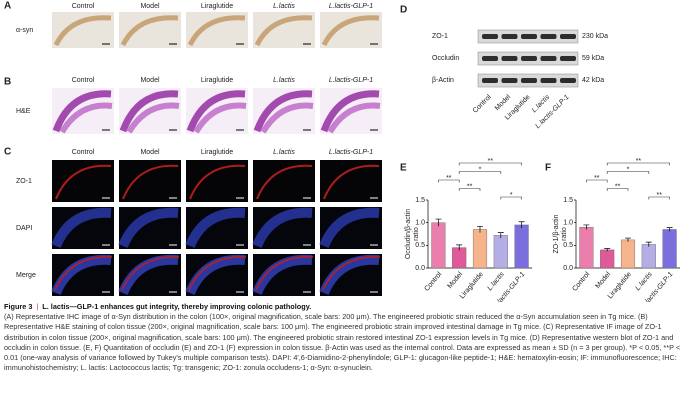 The height and width of the screenshot is (406, 696). I want to click on lane-label: Control, so click(482, 103).